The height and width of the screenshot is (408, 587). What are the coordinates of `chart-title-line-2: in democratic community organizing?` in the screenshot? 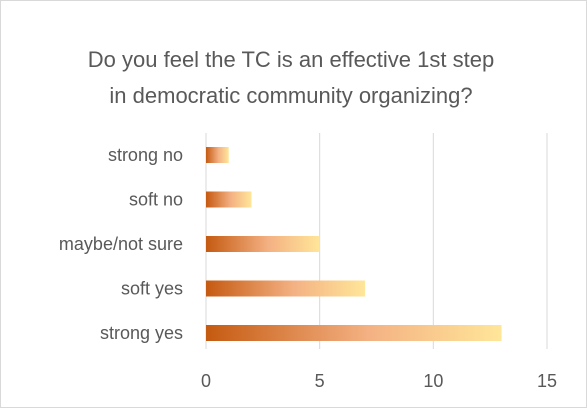 It's located at (290, 95).